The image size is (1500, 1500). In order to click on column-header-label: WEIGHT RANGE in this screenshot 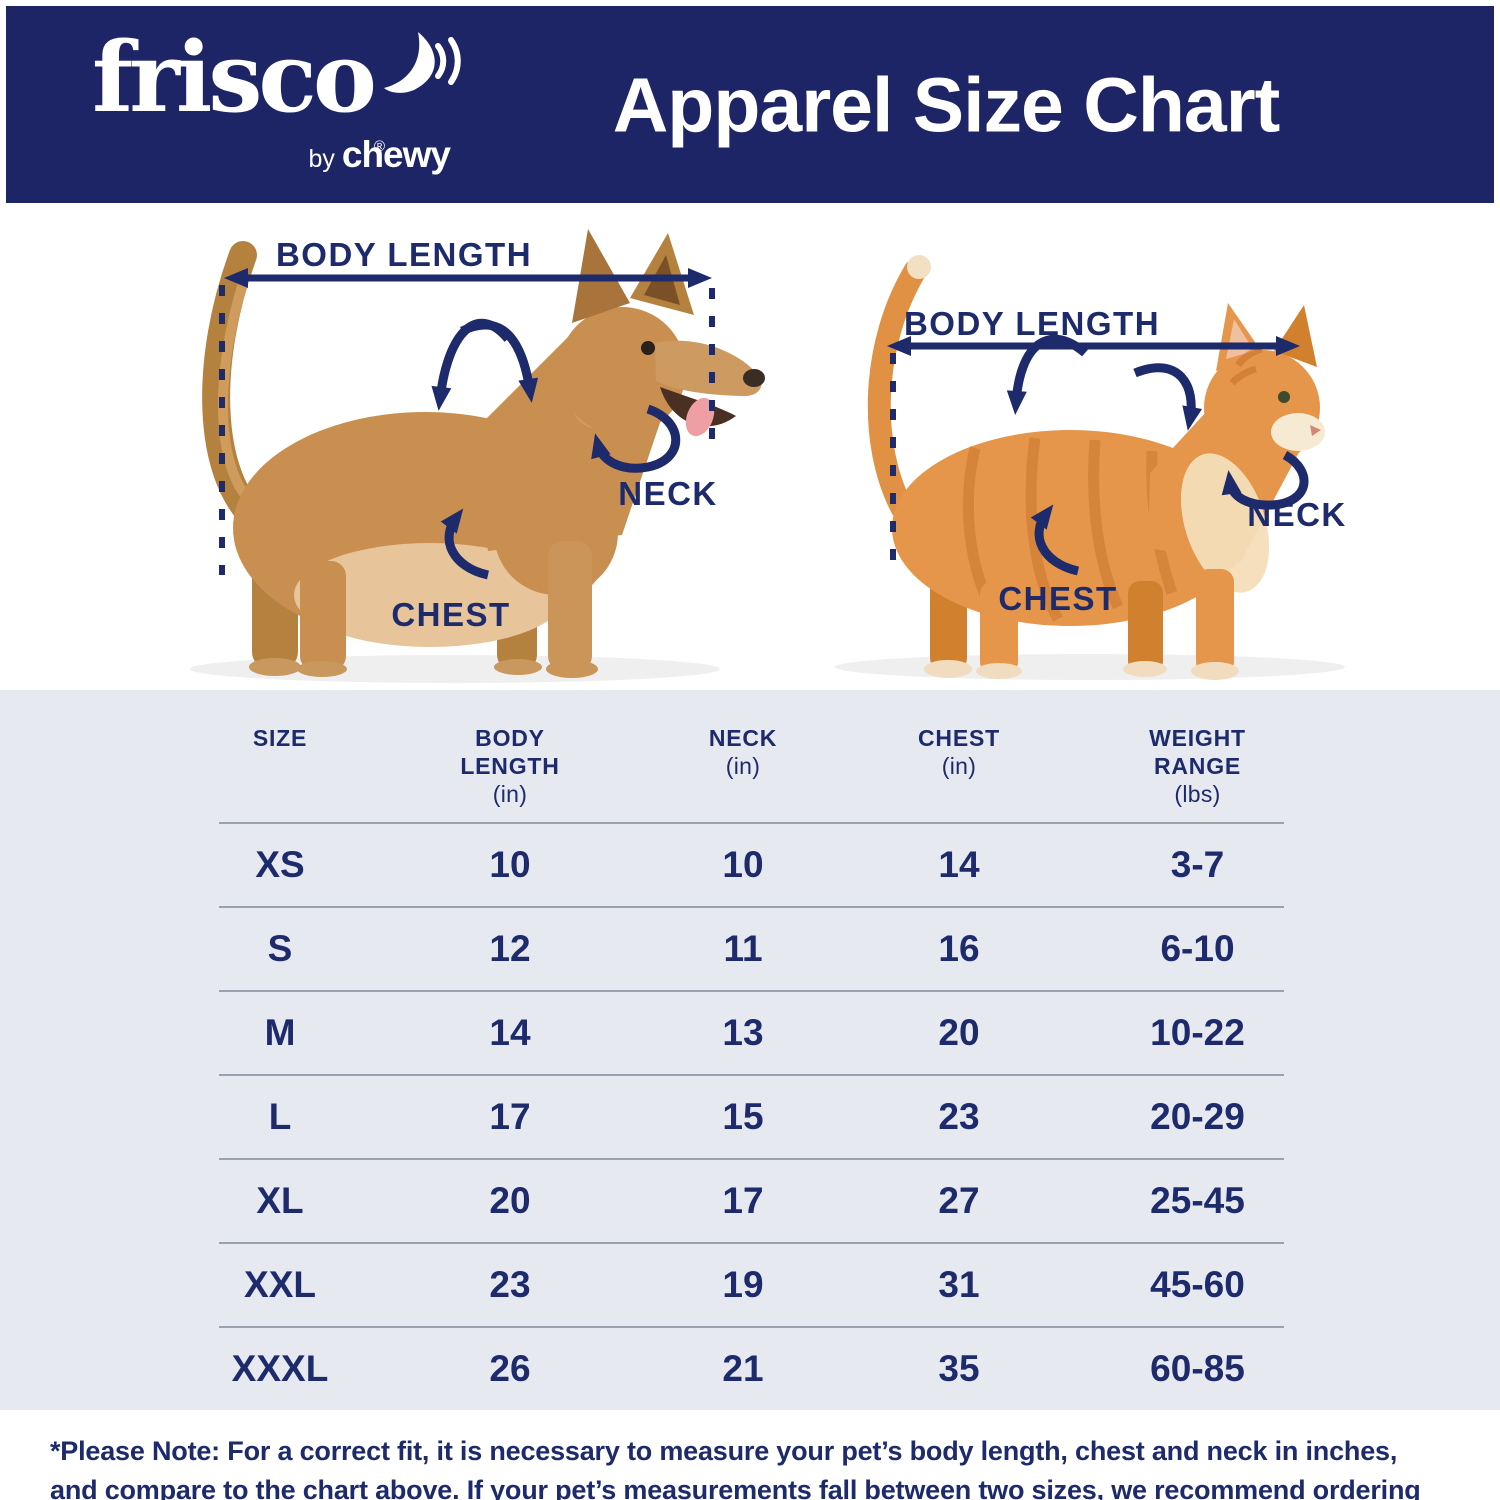, I will do `click(1197, 752)`.